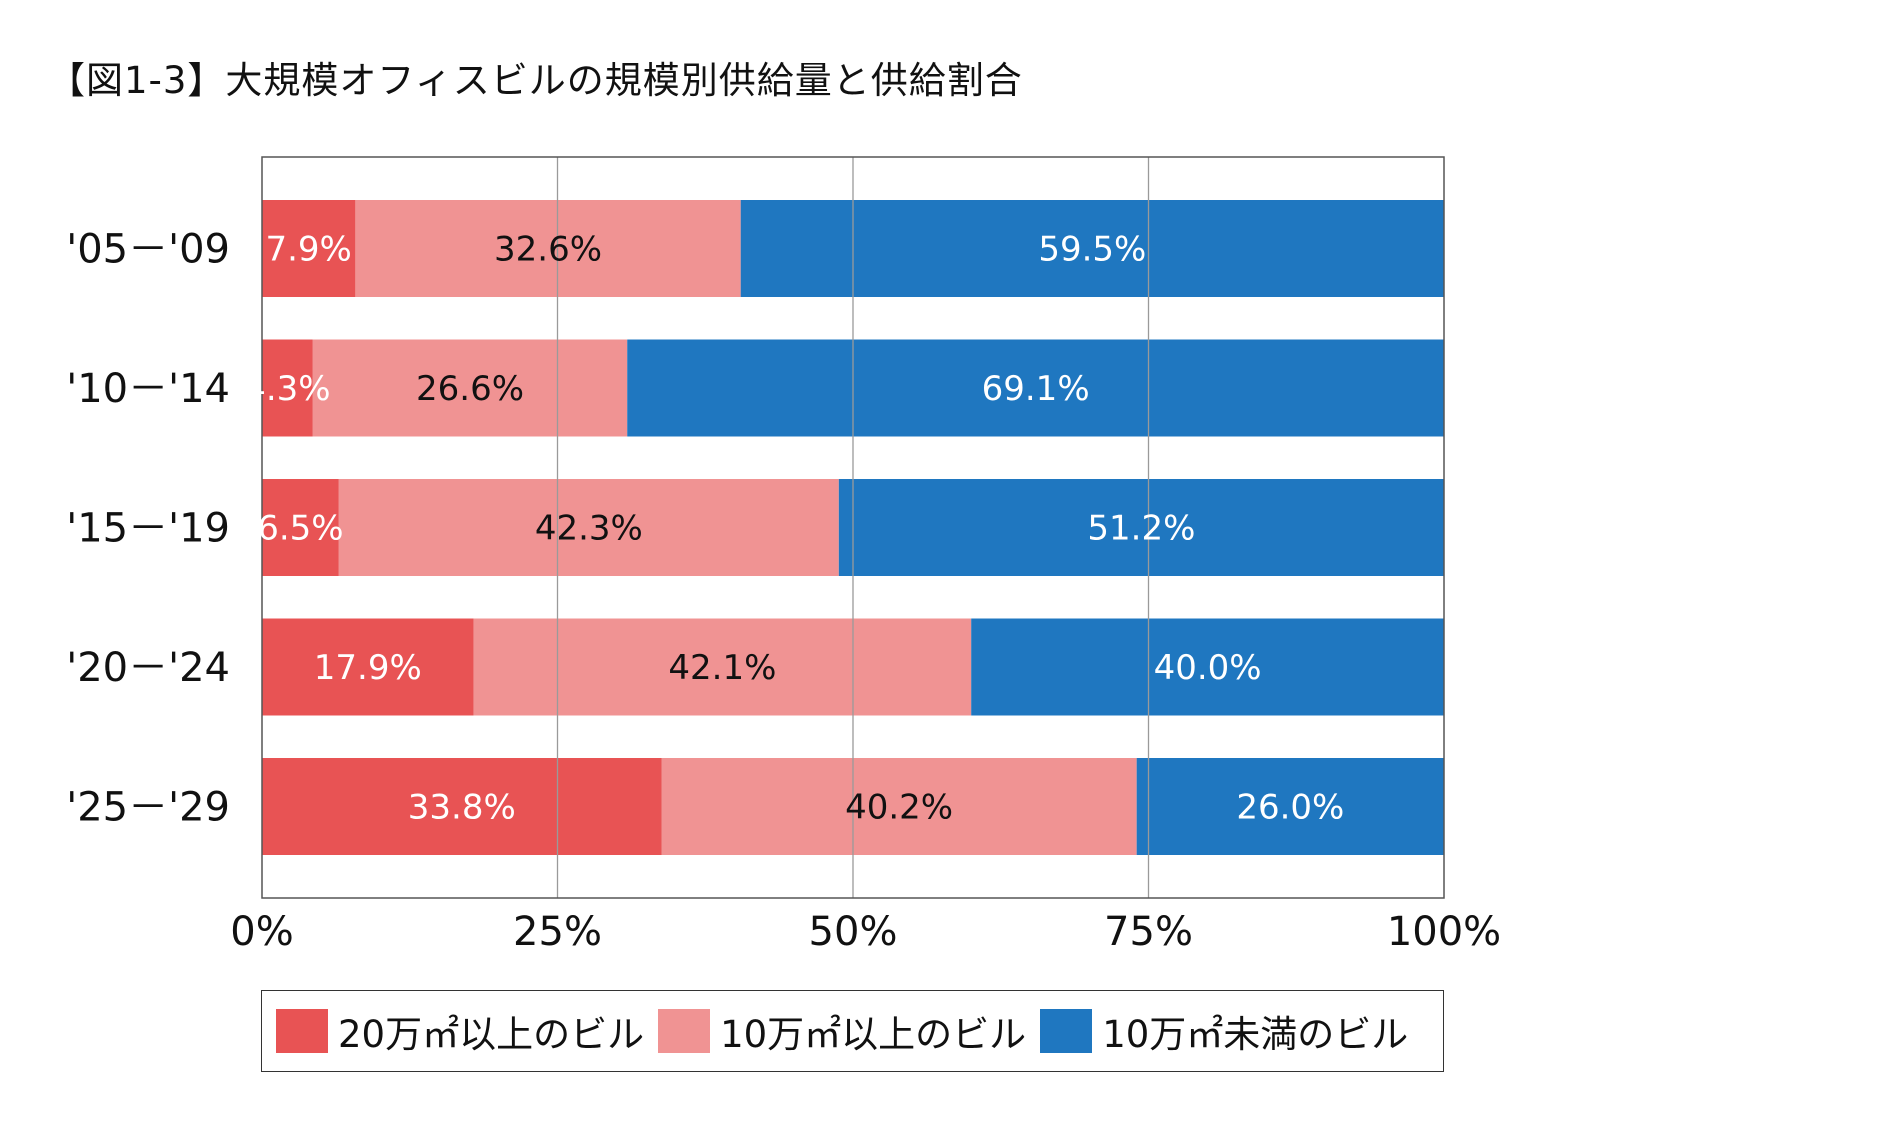 Image resolution: width=1889 pixels, height=1129 pixels. I want to click on category-label: '20－'24, so click(148, 668).